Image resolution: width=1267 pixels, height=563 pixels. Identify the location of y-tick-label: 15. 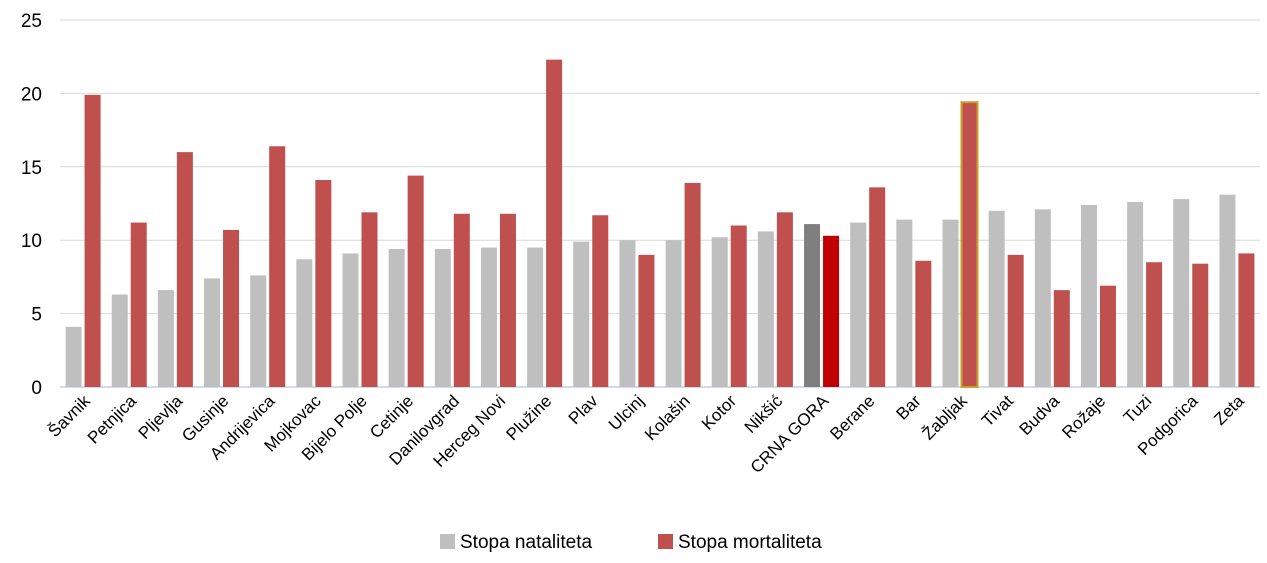
(31, 168).